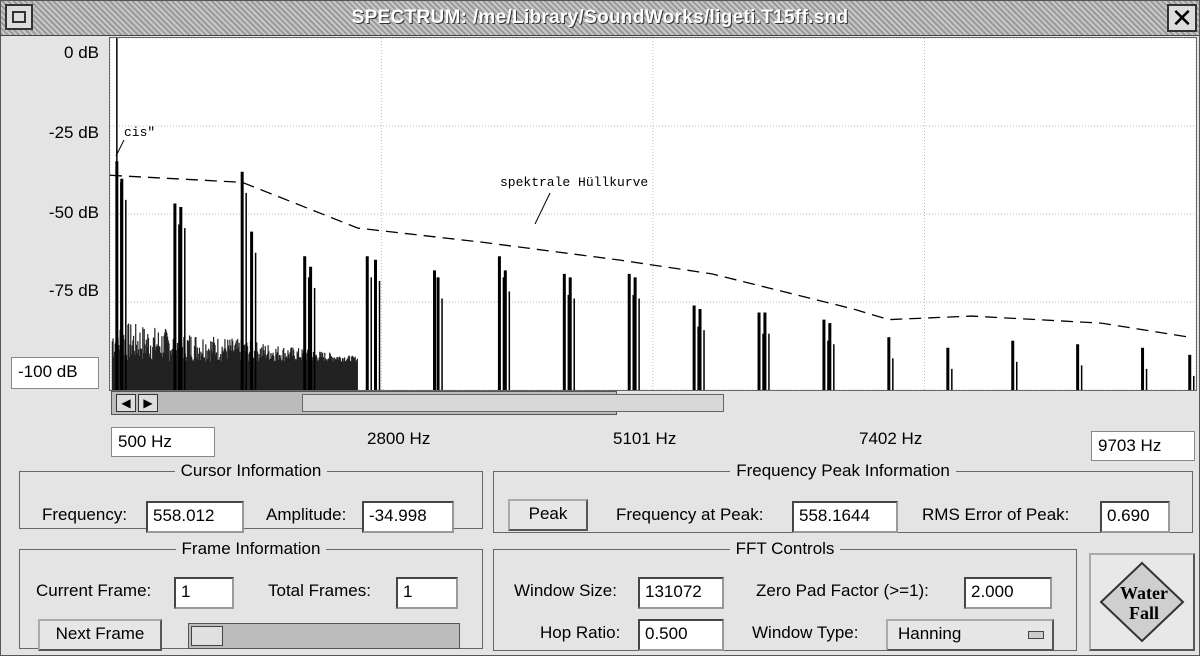 This screenshot has width=1200, height=660. What do you see at coordinates (681, 635) in the screenshot?
I see `hop-ratio-field: 0.500` at bounding box center [681, 635].